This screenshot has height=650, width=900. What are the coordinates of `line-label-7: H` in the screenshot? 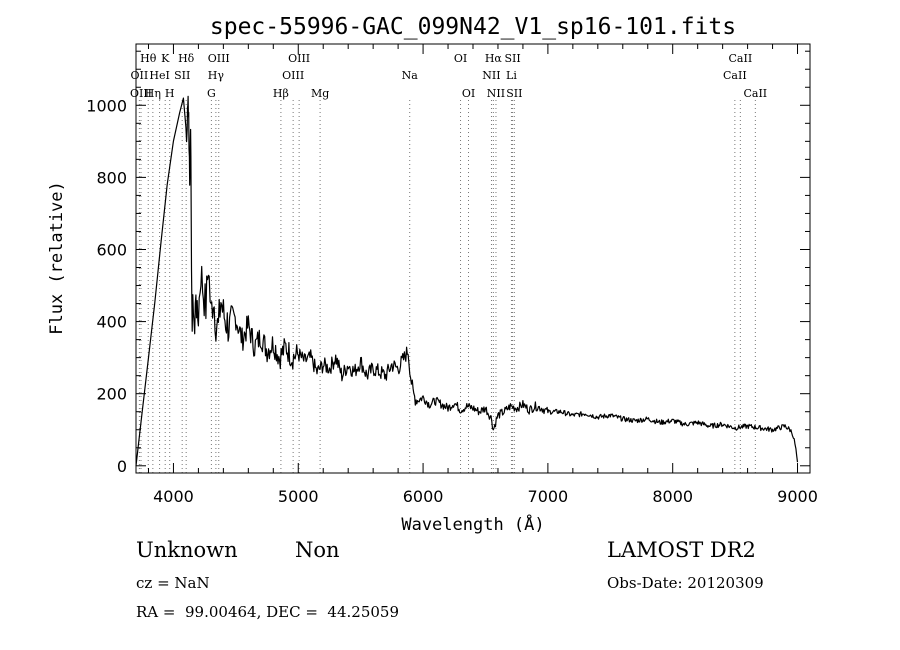 It's located at (170, 93).